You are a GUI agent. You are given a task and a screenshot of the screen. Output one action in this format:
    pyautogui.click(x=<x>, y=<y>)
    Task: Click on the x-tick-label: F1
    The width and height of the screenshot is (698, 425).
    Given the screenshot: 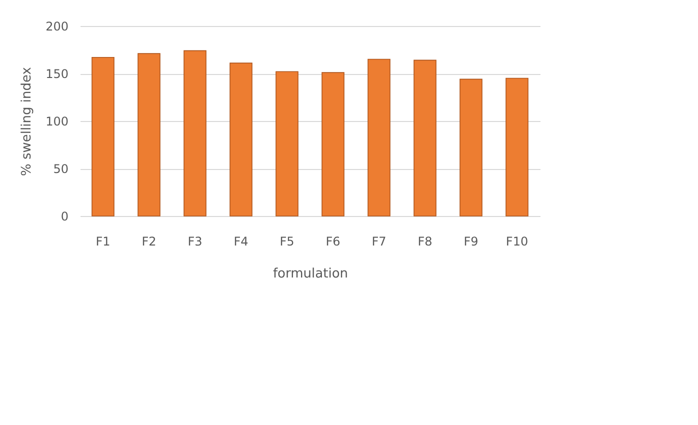 What is the action you would take?
    pyautogui.click(x=103, y=241)
    